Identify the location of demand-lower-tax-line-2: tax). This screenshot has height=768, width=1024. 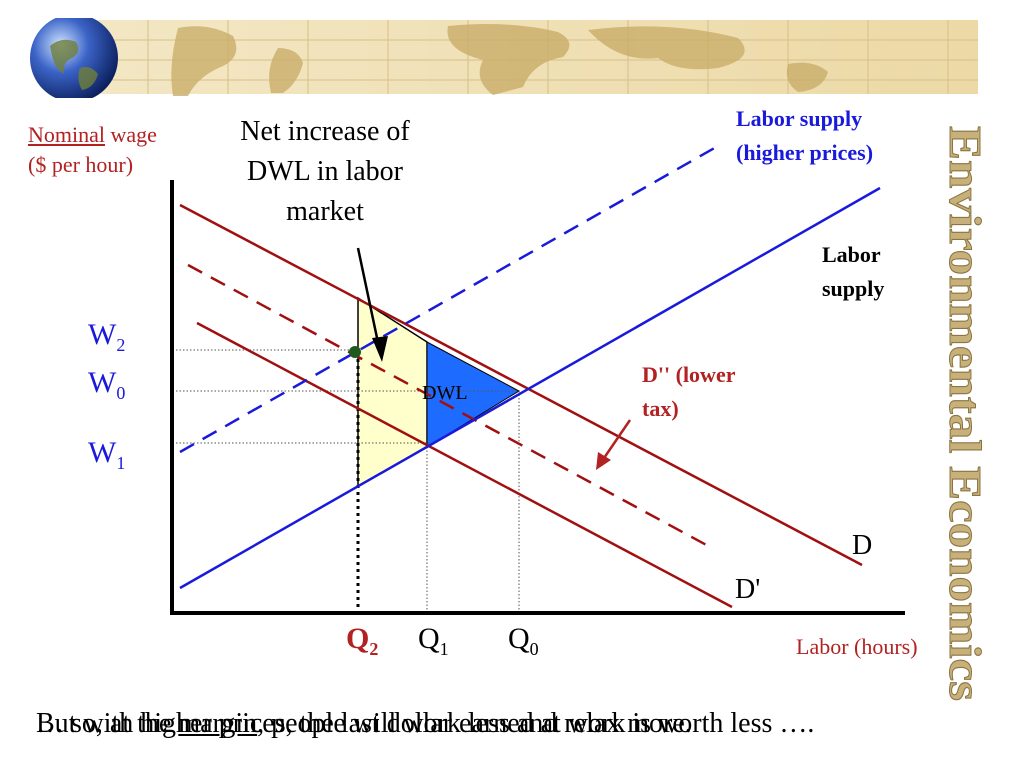
(660, 408).